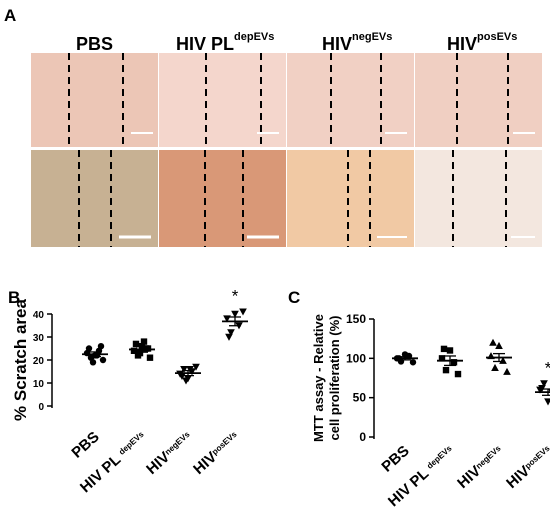 This screenshot has height=529, width=550. I want to click on y-axis-label: cell proliferation (%), so click(334, 378).